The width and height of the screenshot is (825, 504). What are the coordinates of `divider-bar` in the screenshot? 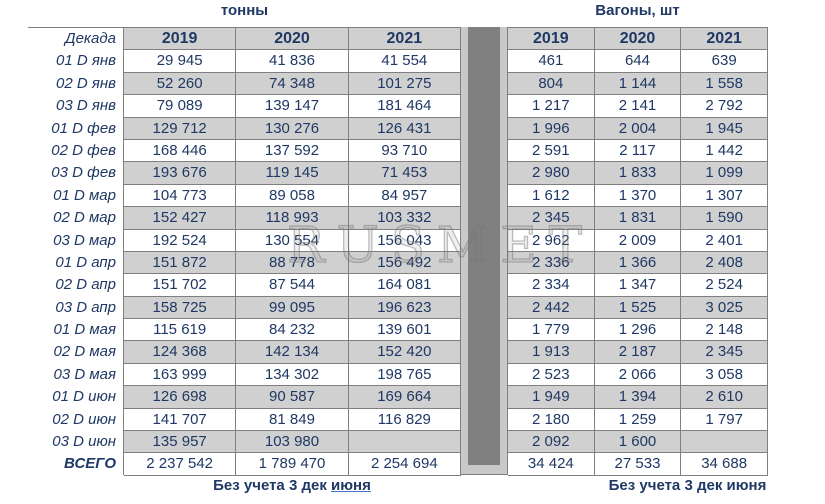 It's located at (484, 246).